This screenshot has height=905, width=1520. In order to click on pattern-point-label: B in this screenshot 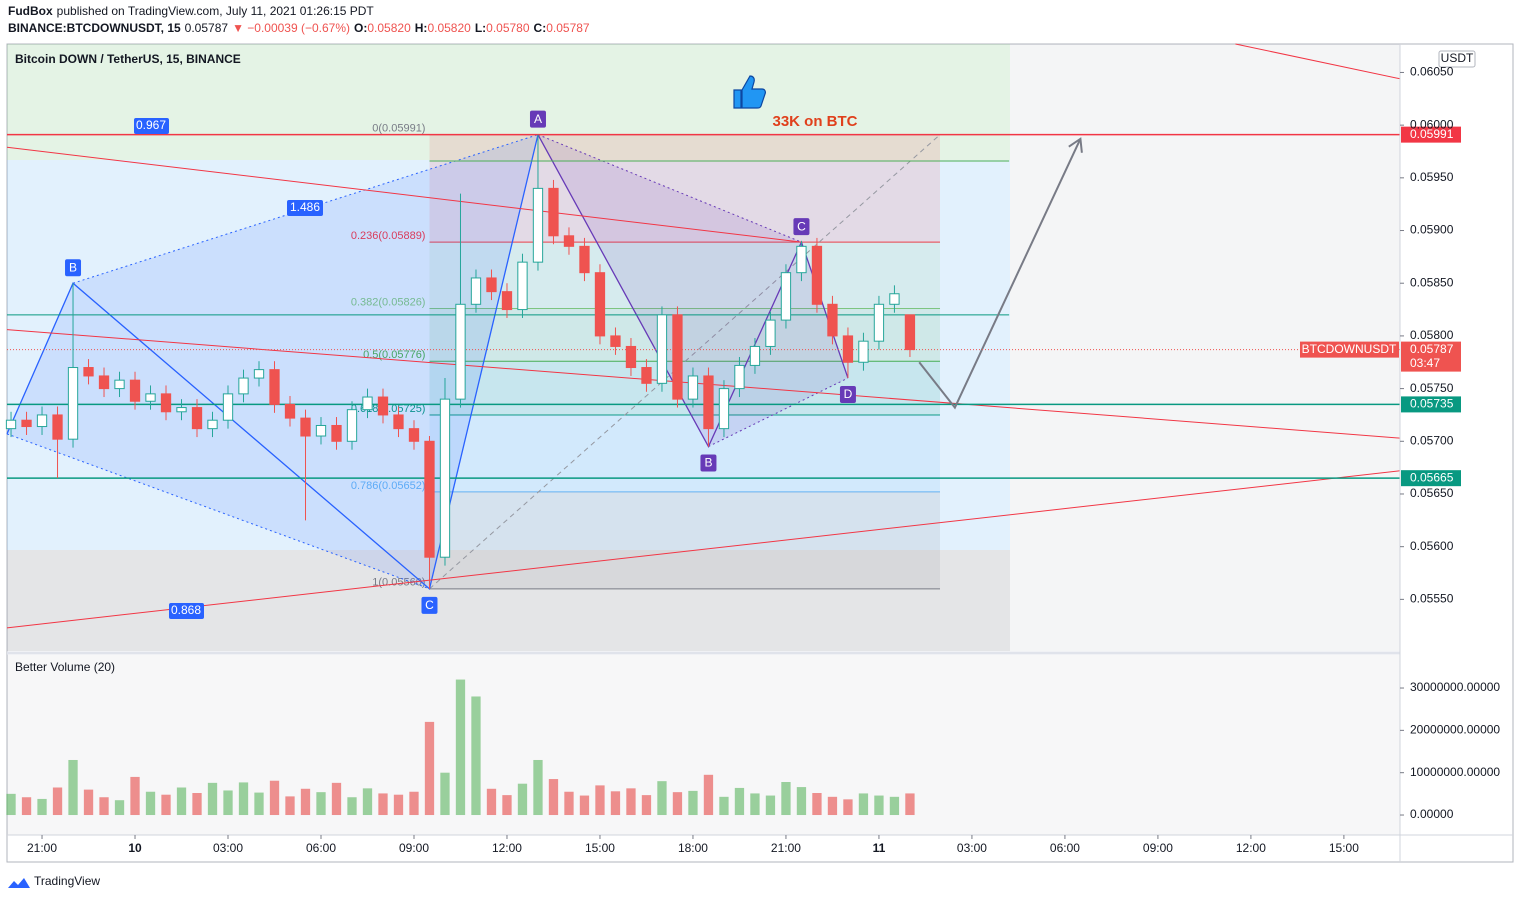, I will do `click(73, 267)`.